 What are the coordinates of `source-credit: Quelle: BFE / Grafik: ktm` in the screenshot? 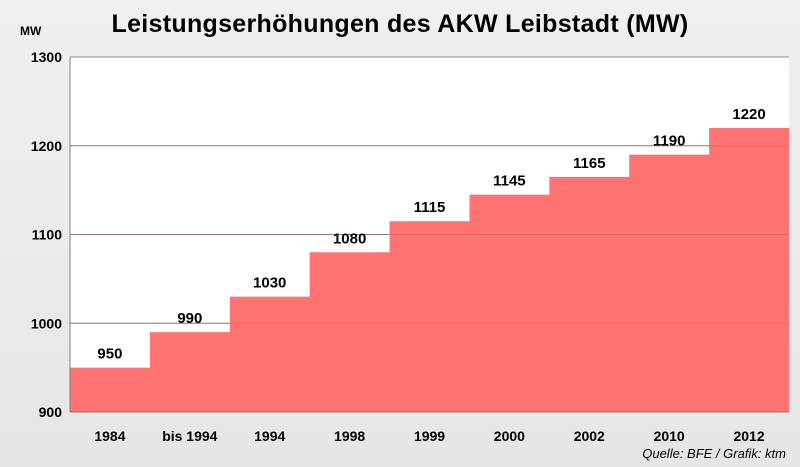 It's located at (714, 453).